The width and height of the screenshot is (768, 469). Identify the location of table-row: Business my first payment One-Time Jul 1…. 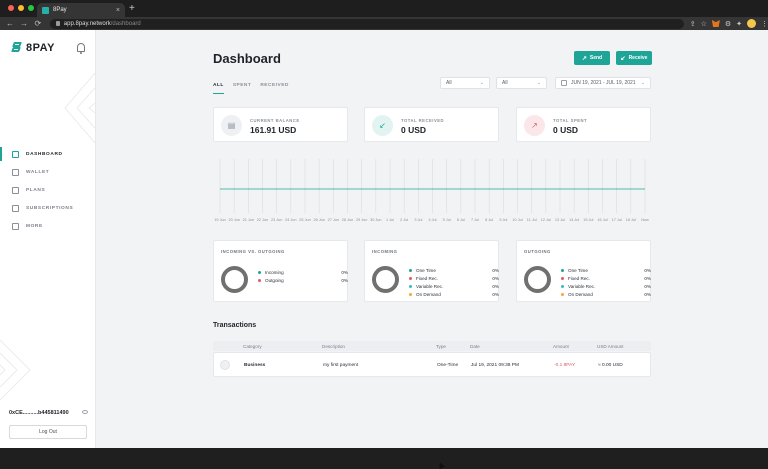
(432, 364).